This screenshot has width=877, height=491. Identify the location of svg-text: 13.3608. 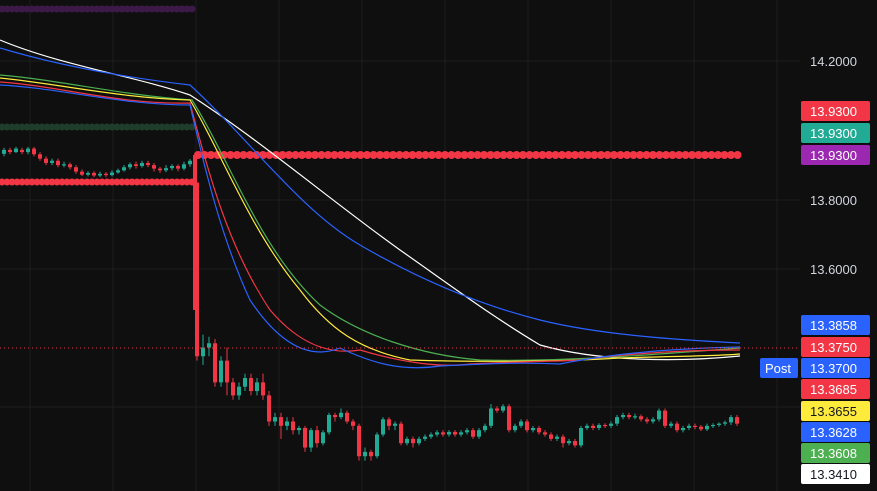
(833, 453).